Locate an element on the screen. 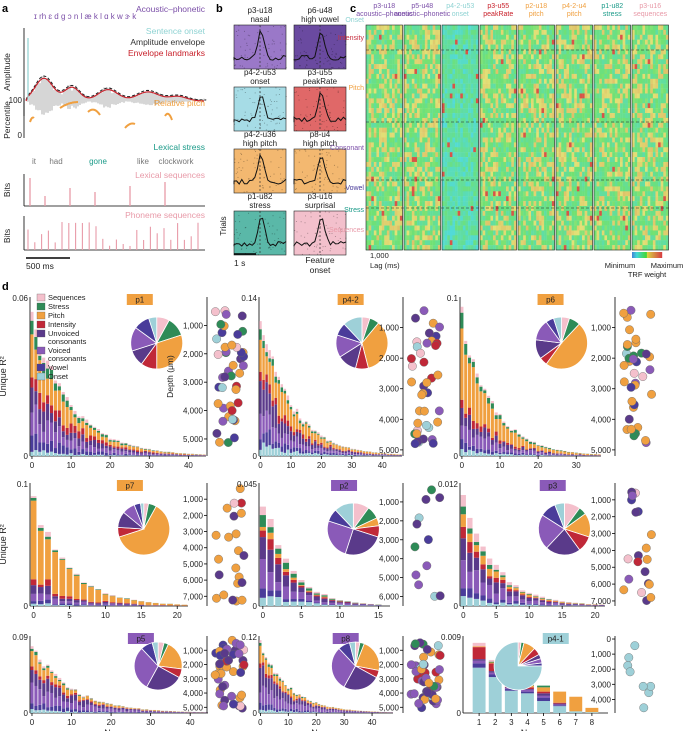 The width and height of the screenshot is (685, 736). unit-label: onset is located at coordinates (260, 81).